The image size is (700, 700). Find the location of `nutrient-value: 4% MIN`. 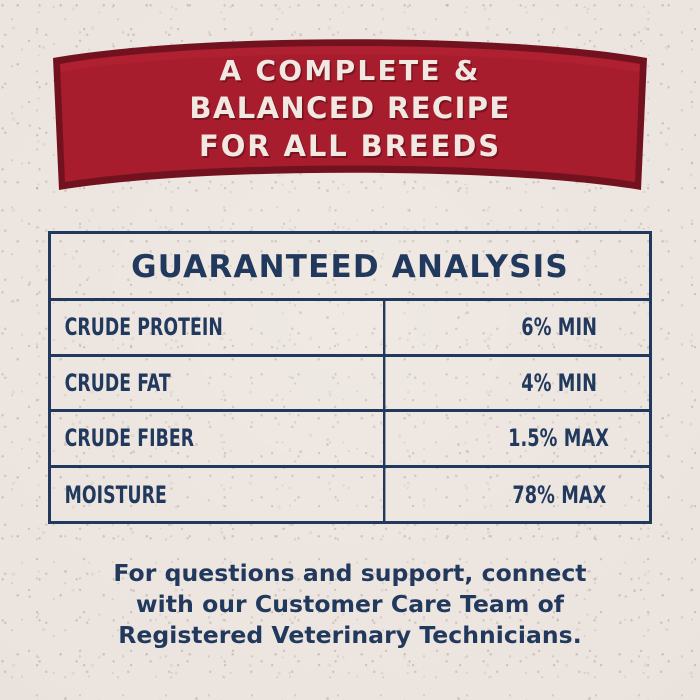

nutrient-value: 4% MIN is located at coordinates (559, 383).